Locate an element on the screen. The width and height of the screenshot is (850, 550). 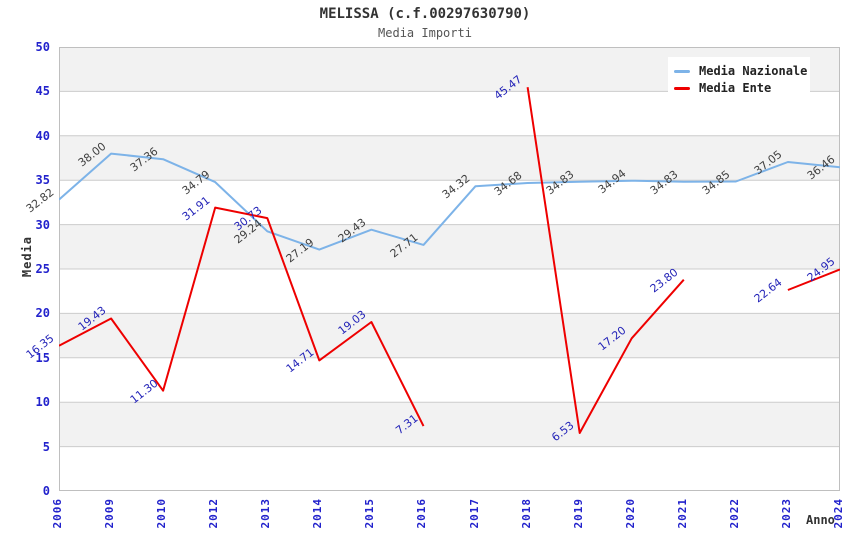
x-tick-label: 2012 is located at coordinates (214, 513).